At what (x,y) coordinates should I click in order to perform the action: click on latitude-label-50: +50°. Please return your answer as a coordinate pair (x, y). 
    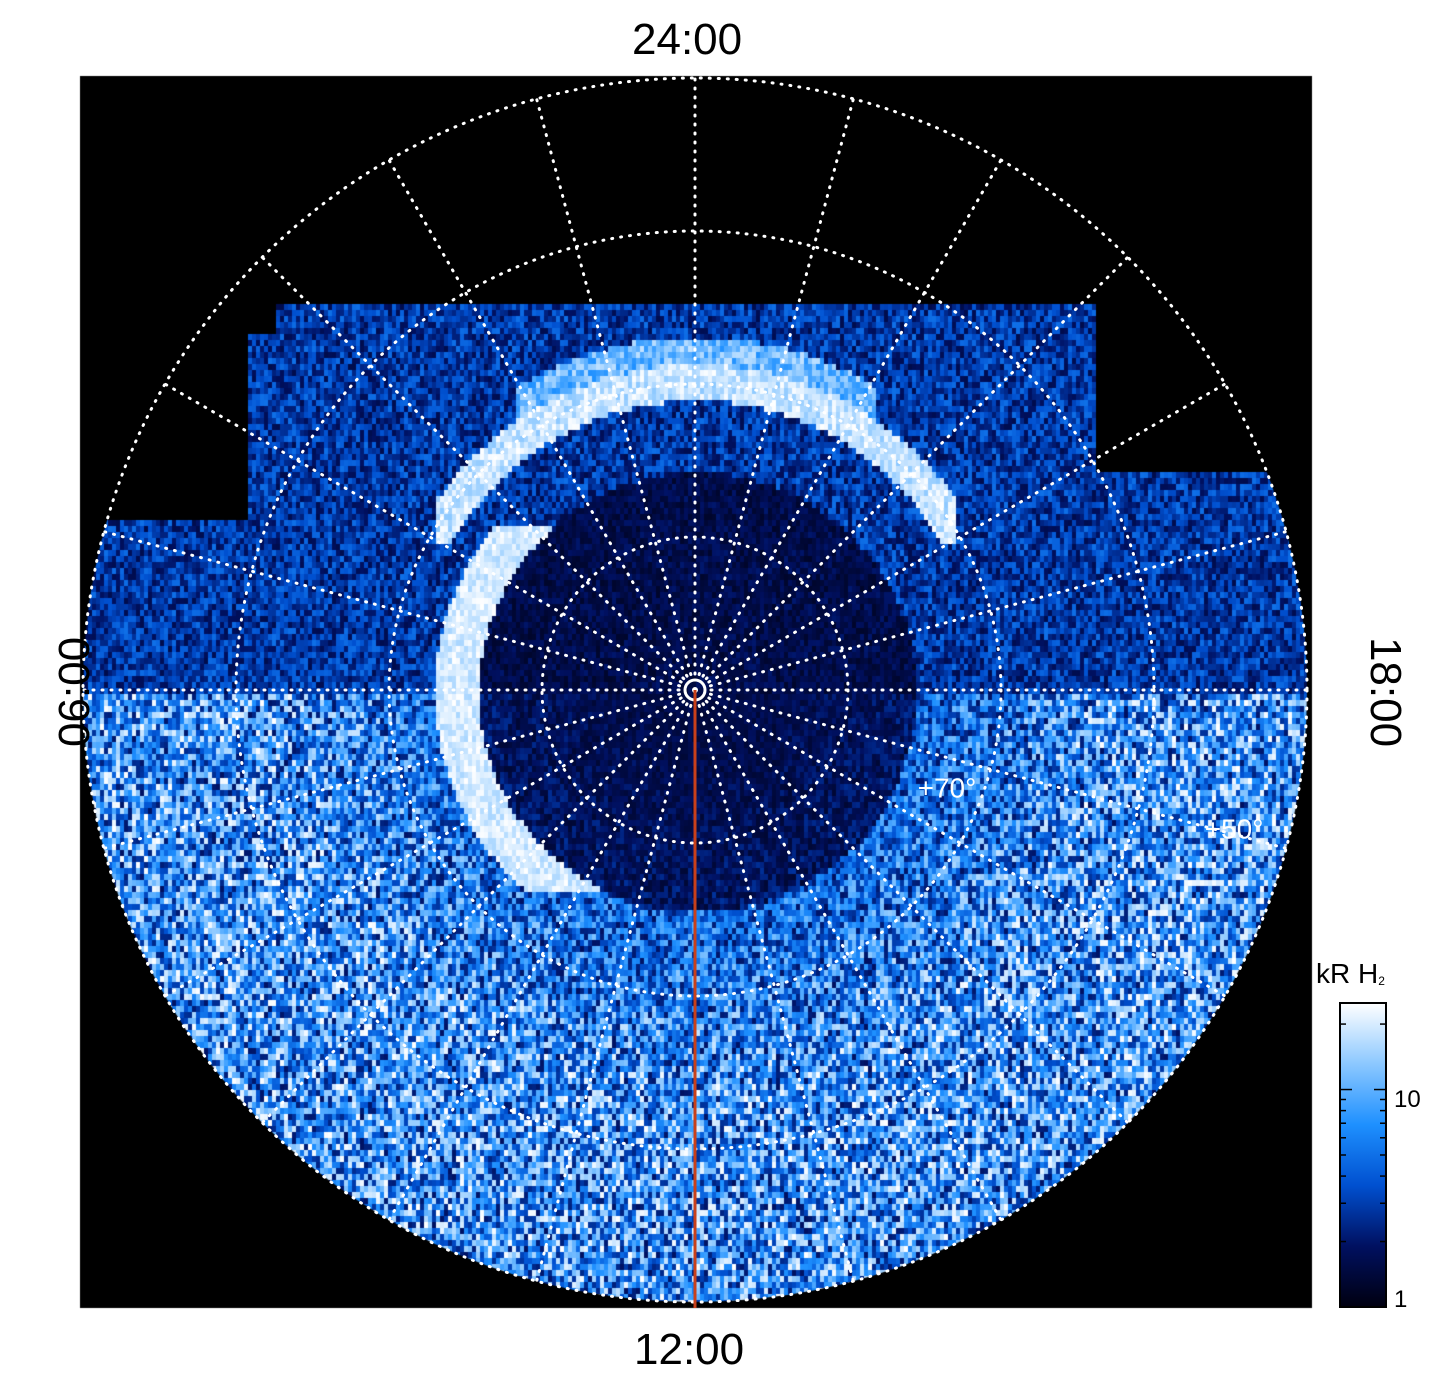
    Looking at the image, I should click on (1234, 829).